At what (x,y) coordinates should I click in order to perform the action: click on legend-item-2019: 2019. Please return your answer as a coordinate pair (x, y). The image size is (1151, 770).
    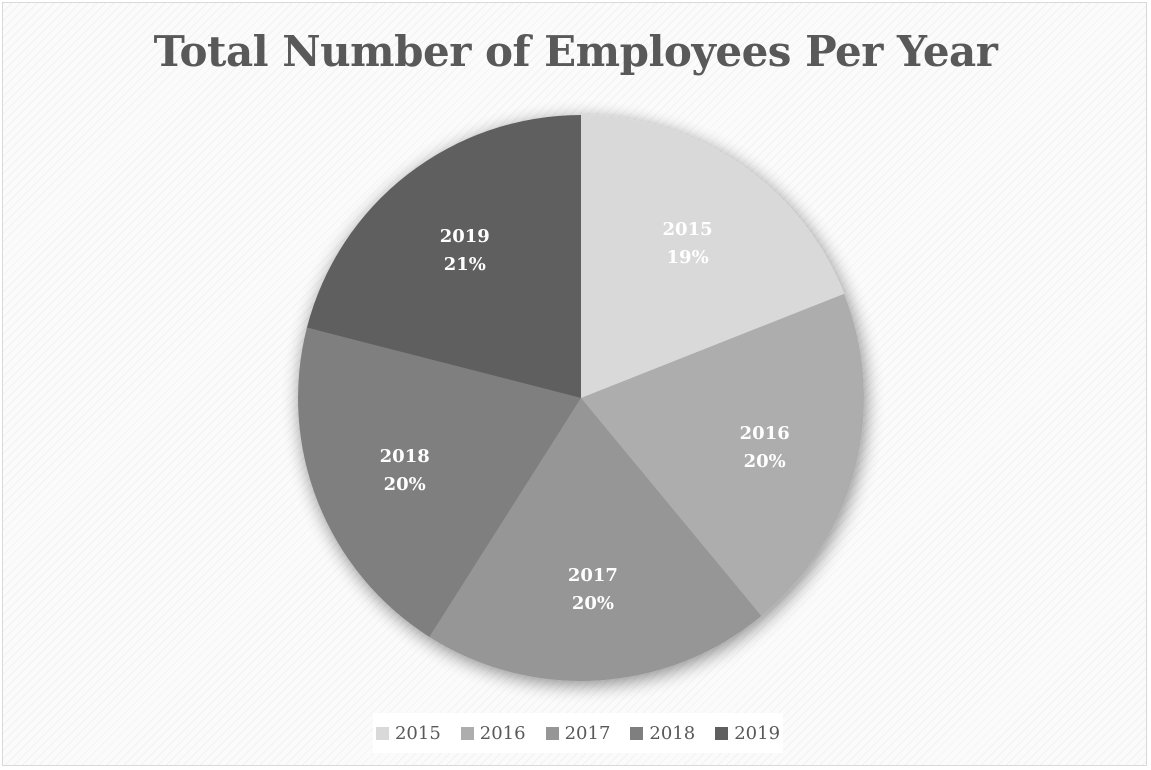
    Looking at the image, I should click on (747, 733).